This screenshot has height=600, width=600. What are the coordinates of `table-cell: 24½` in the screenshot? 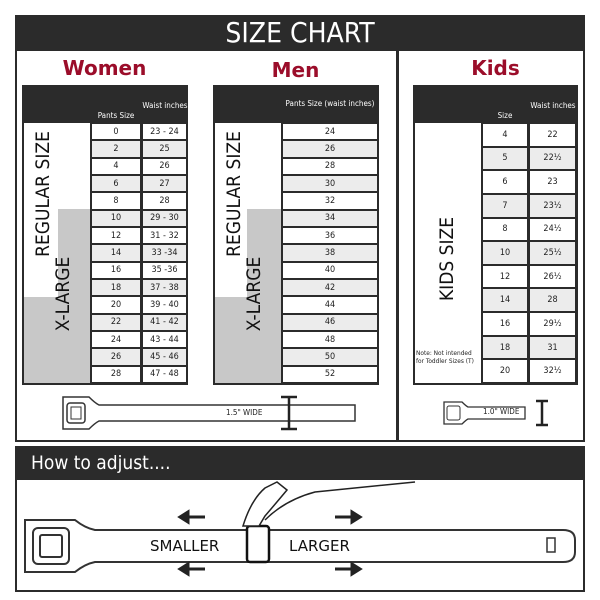 It's located at (552, 229).